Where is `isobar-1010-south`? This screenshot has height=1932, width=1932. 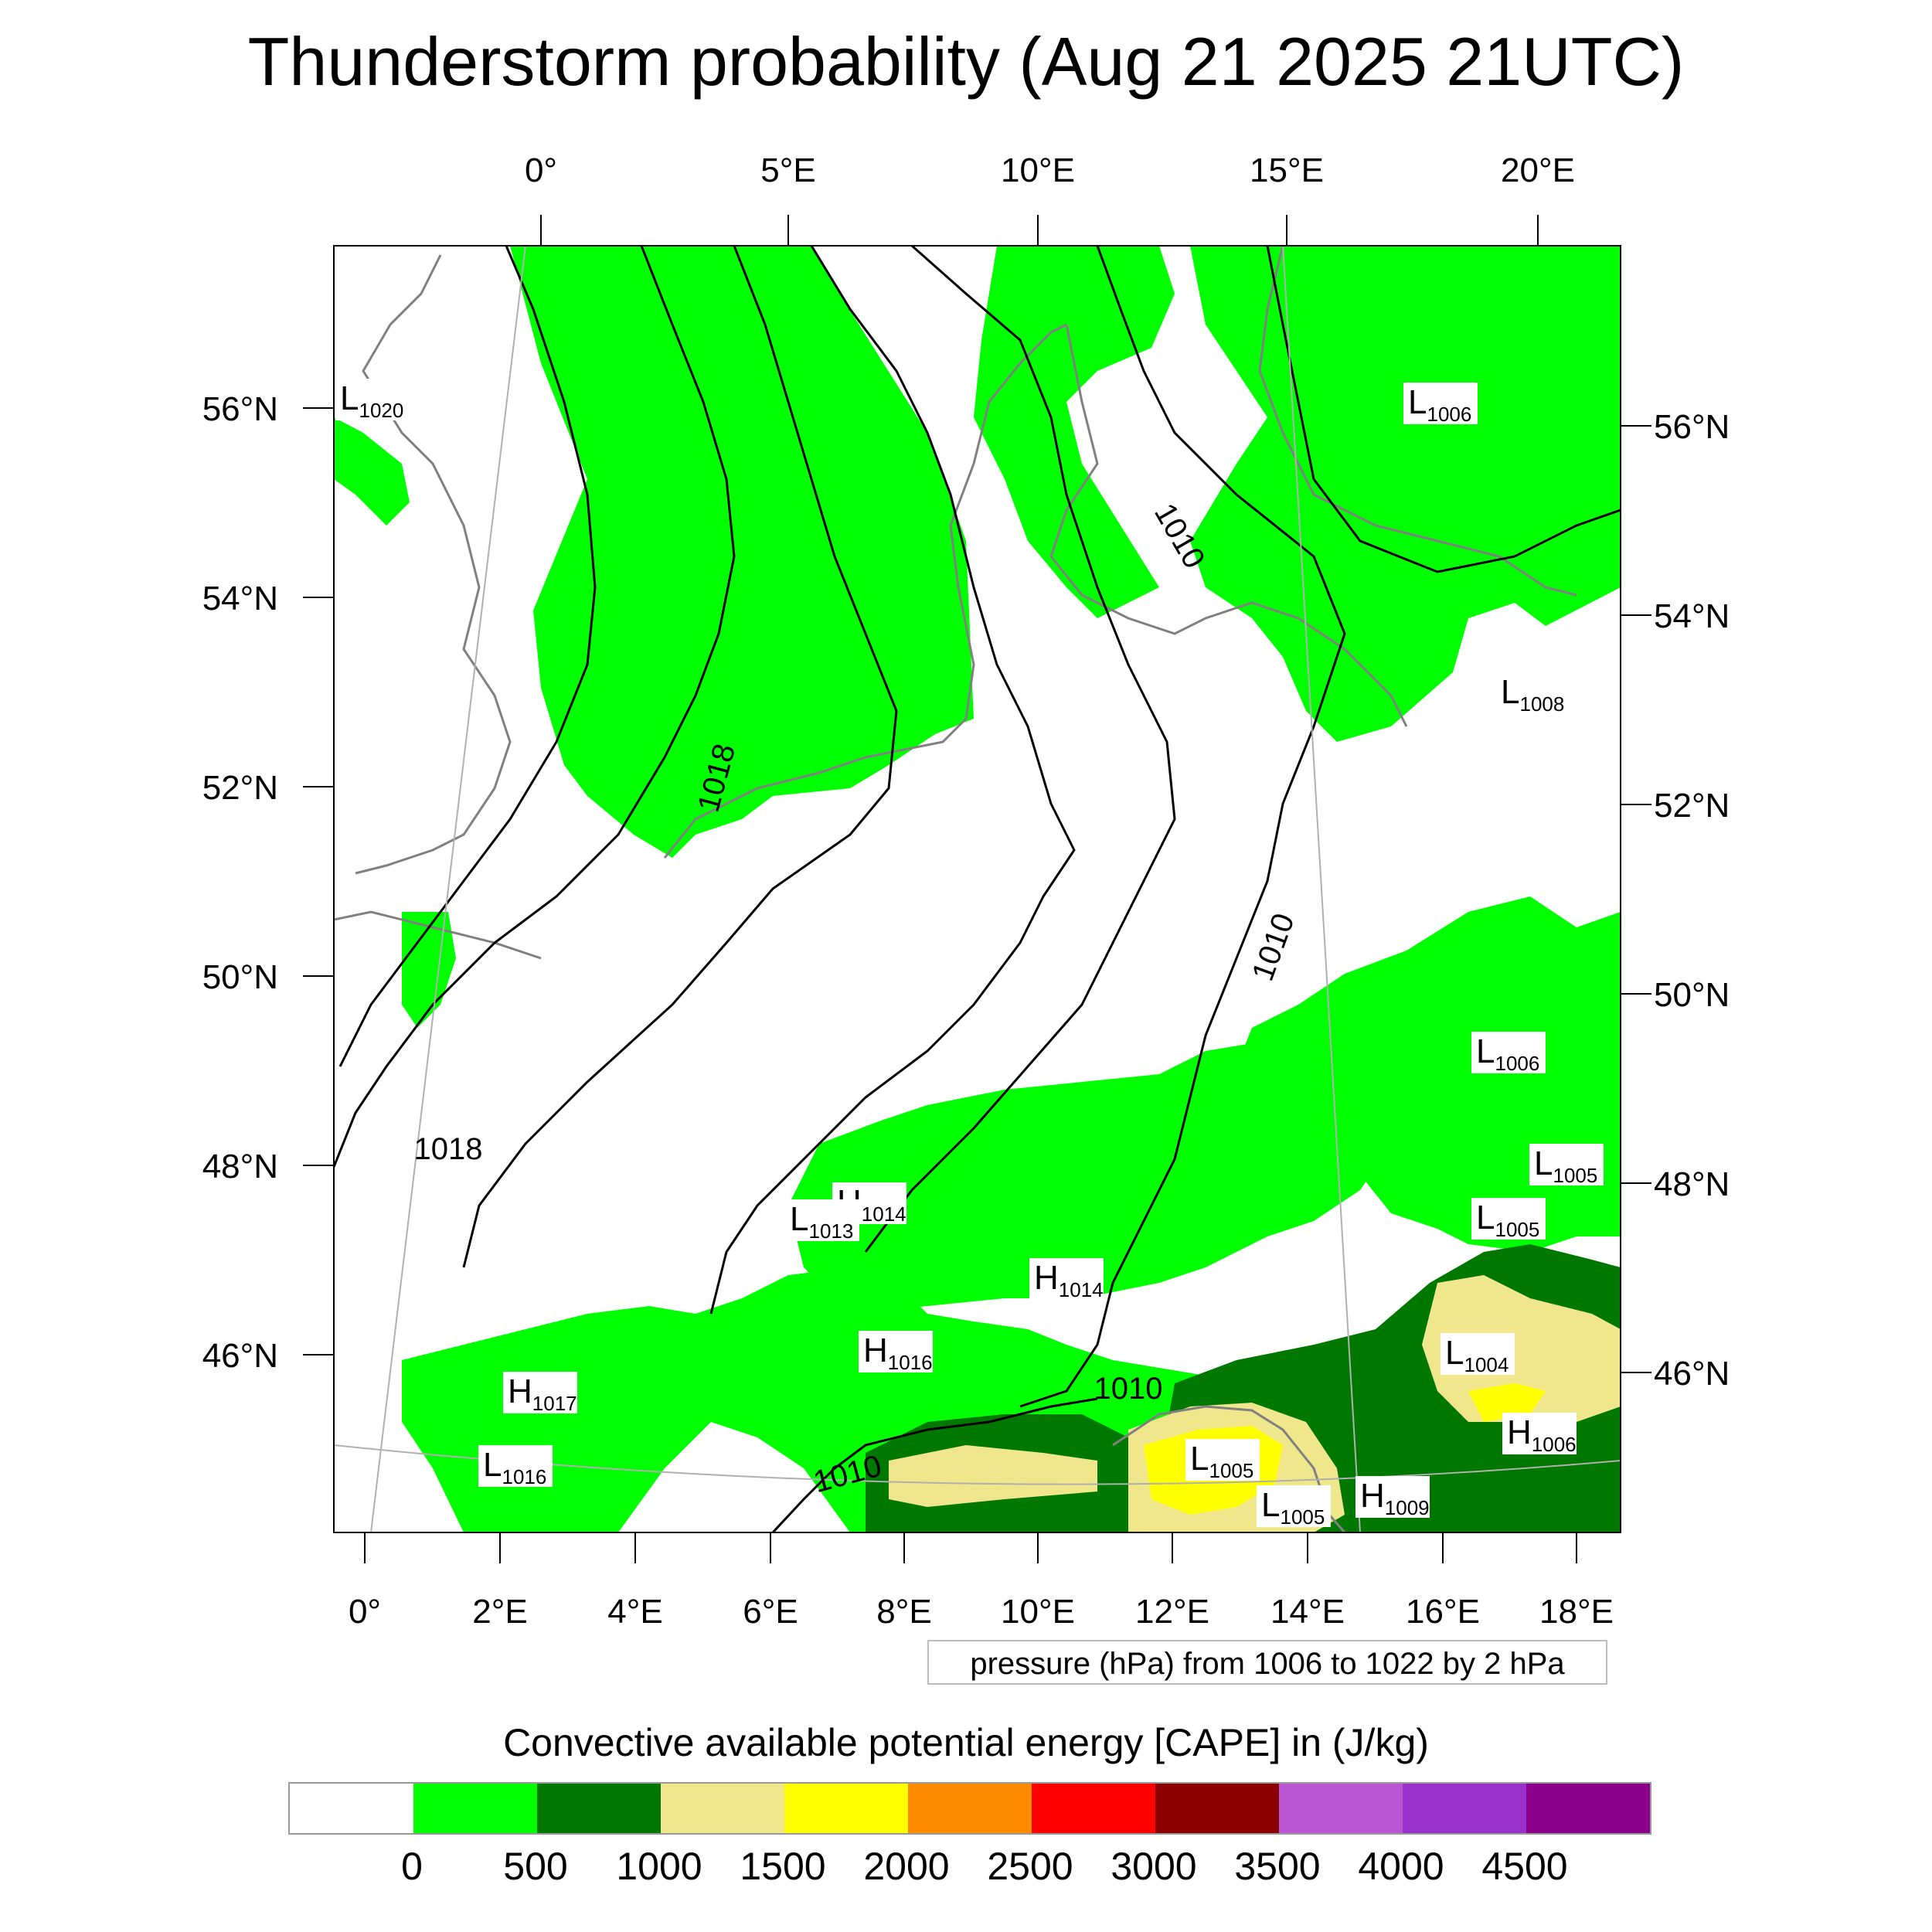
isobar-1010-south is located at coordinates (935, 1464).